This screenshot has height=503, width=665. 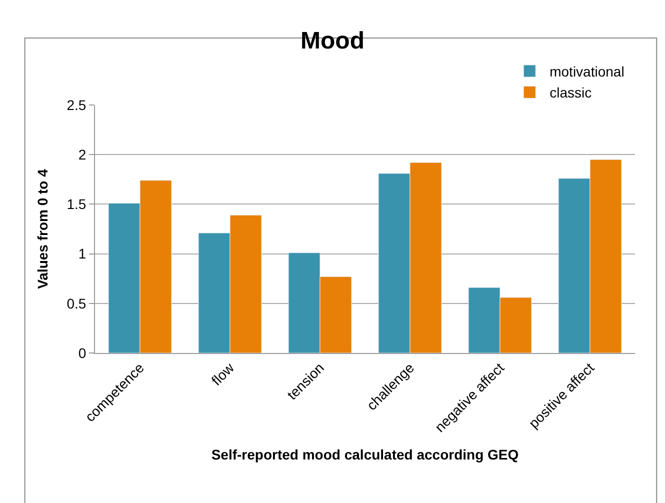 What do you see at coordinates (76, 204) in the screenshot?
I see `y-tick-label: 1.5` at bounding box center [76, 204].